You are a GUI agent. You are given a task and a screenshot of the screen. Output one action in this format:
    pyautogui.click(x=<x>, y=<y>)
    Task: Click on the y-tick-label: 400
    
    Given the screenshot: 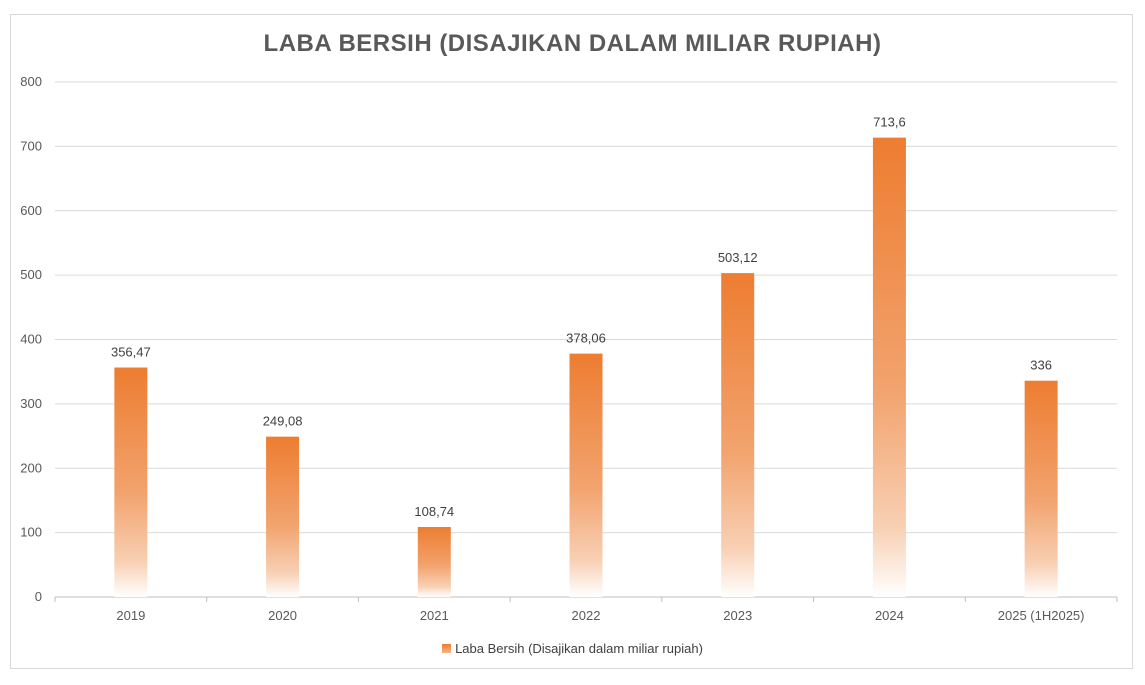 What is the action you would take?
    pyautogui.click(x=31, y=339)
    